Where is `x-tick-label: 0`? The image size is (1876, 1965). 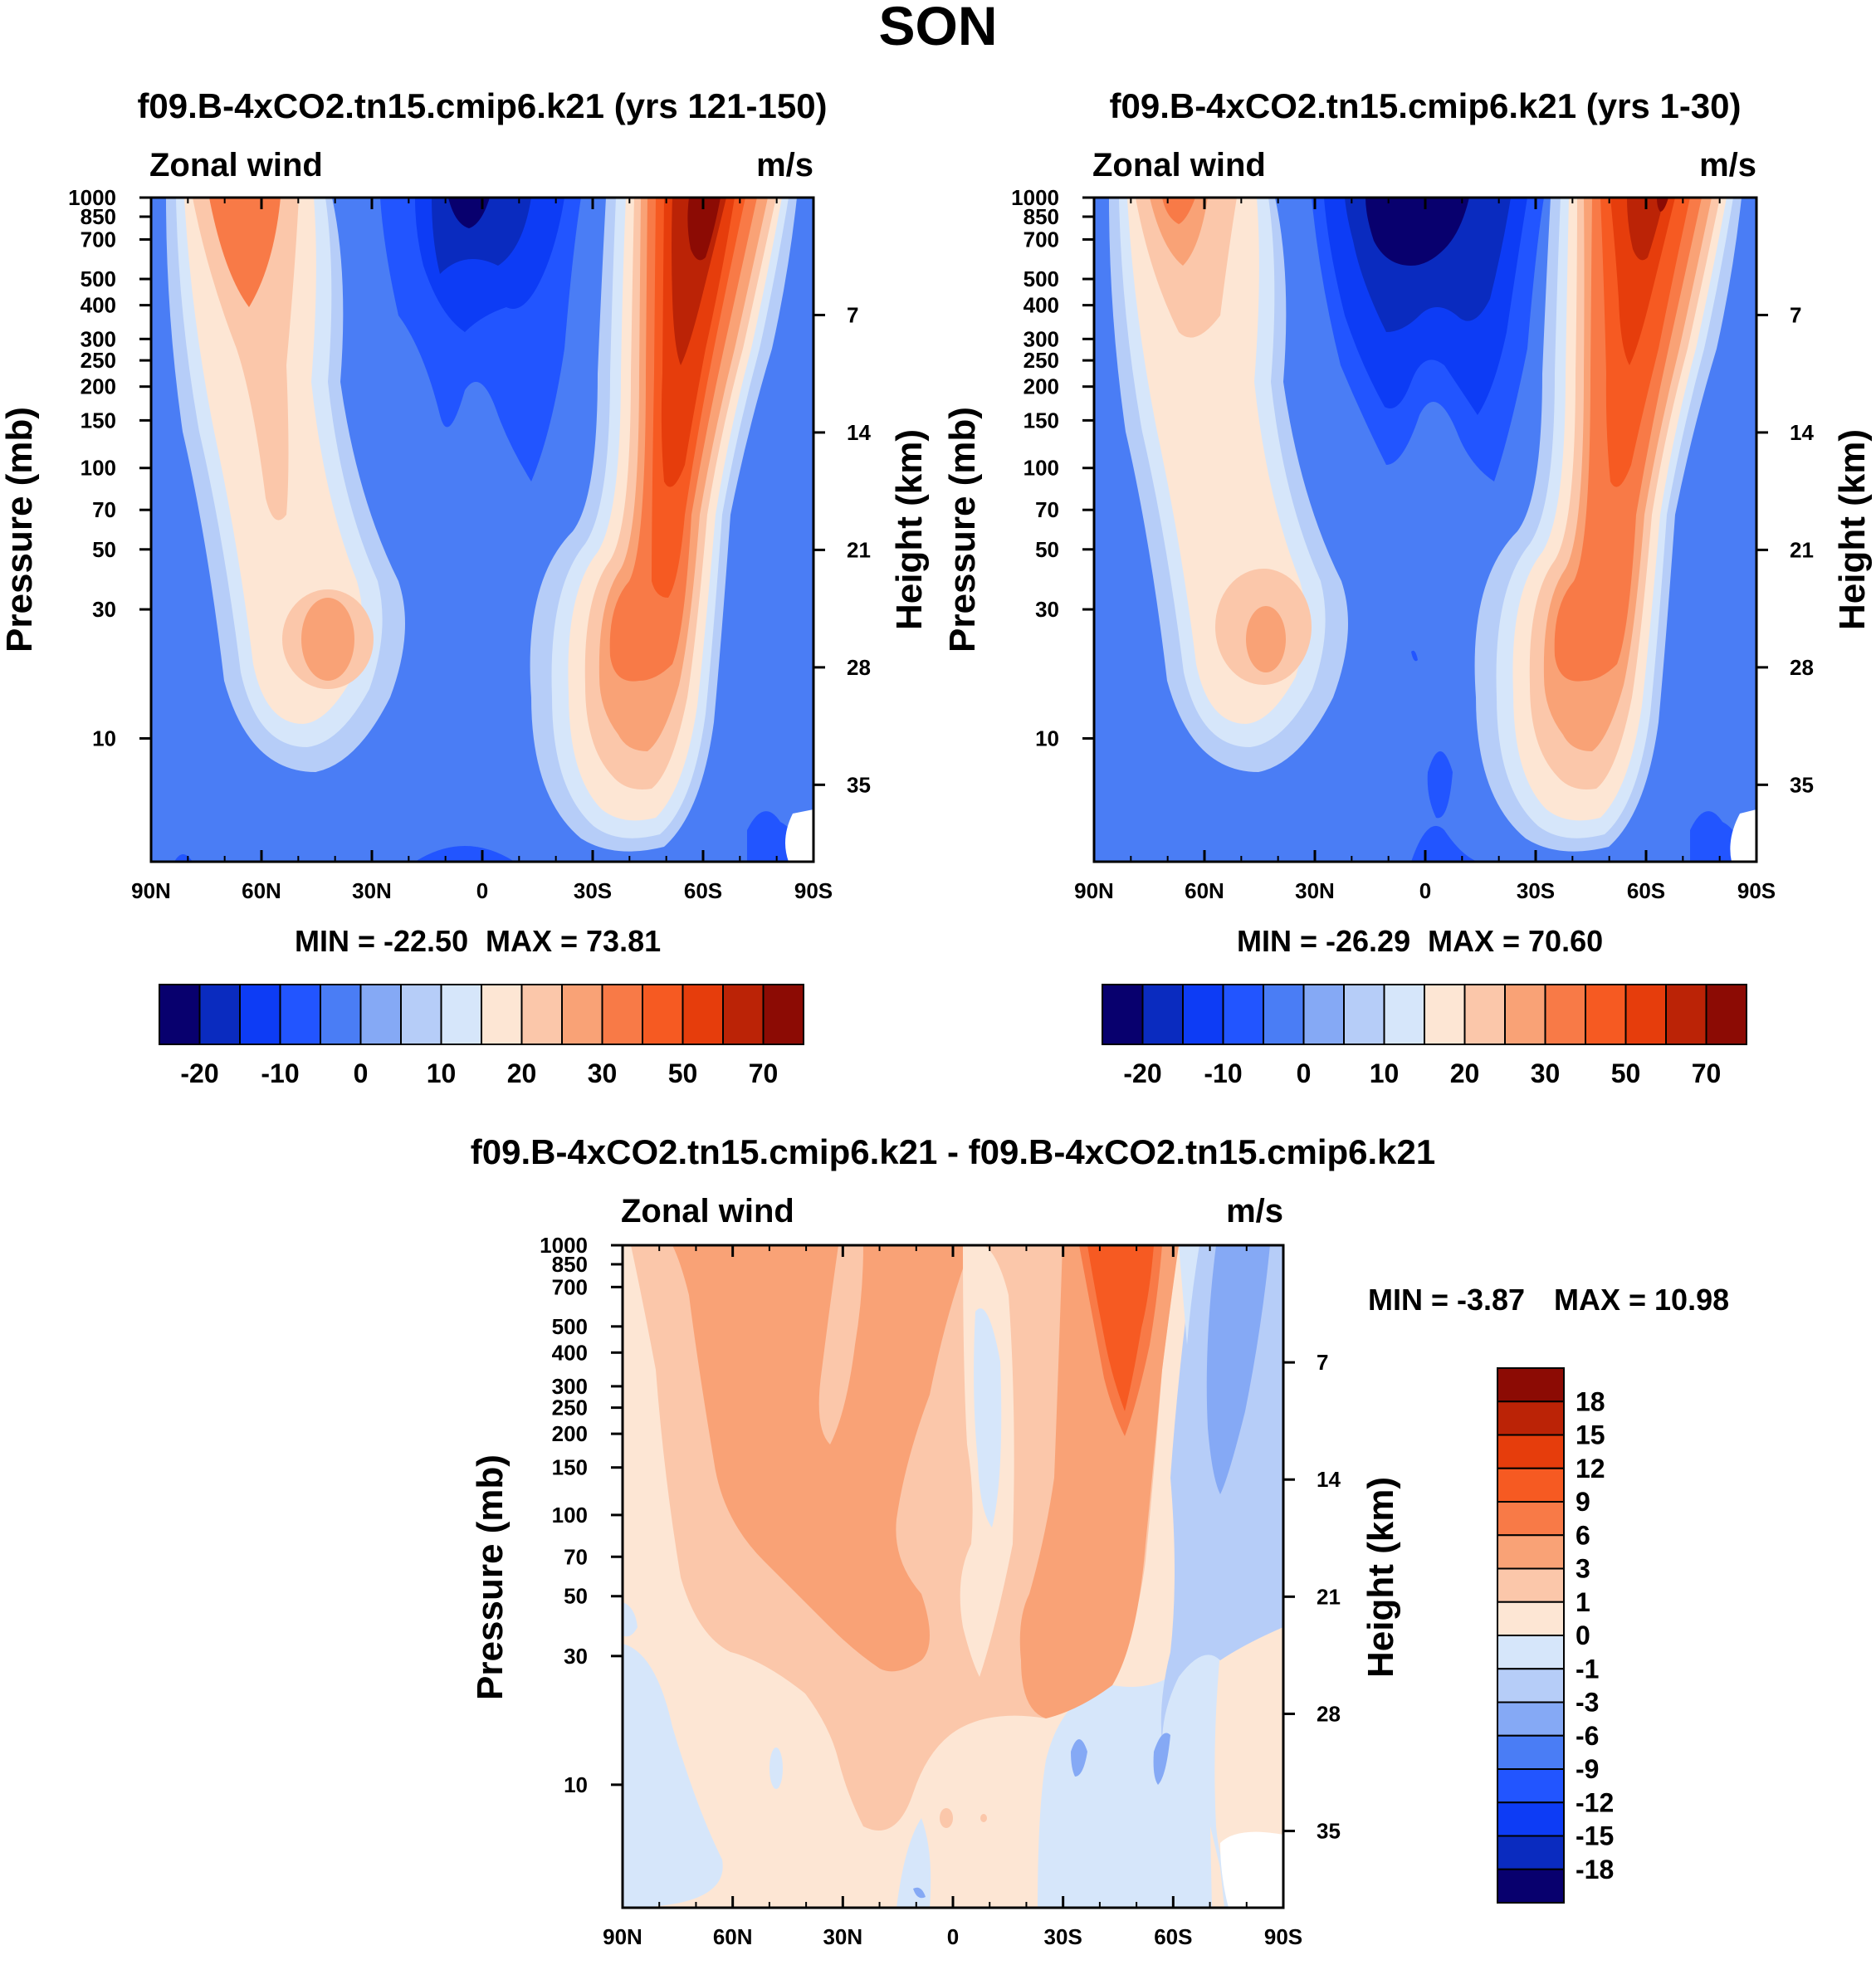 x-tick-label: 0 is located at coordinates (482, 890).